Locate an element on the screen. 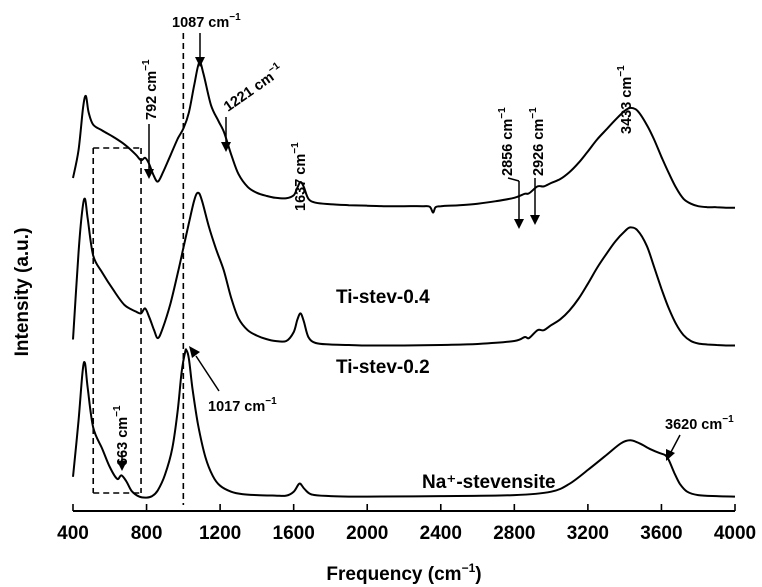 Image resolution: width=762 pixels, height=587 pixels. guide-lines is located at coordinates (138, 269).